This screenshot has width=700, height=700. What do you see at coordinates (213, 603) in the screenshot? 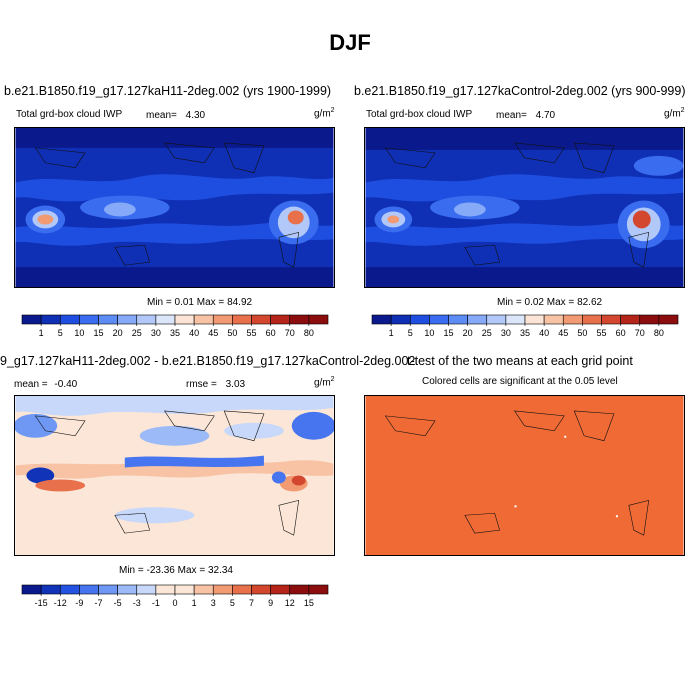
I see `panel3-colorbar-tick-label: 3` at bounding box center [213, 603].